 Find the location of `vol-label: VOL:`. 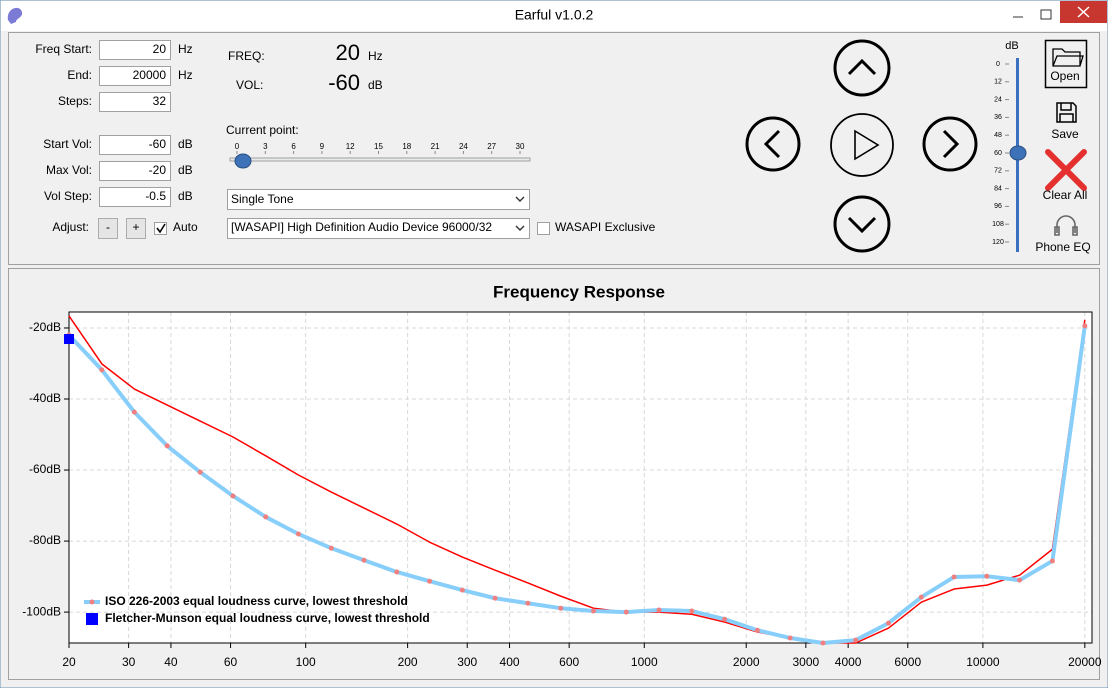

vol-label: VOL: is located at coordinates (249, 85).